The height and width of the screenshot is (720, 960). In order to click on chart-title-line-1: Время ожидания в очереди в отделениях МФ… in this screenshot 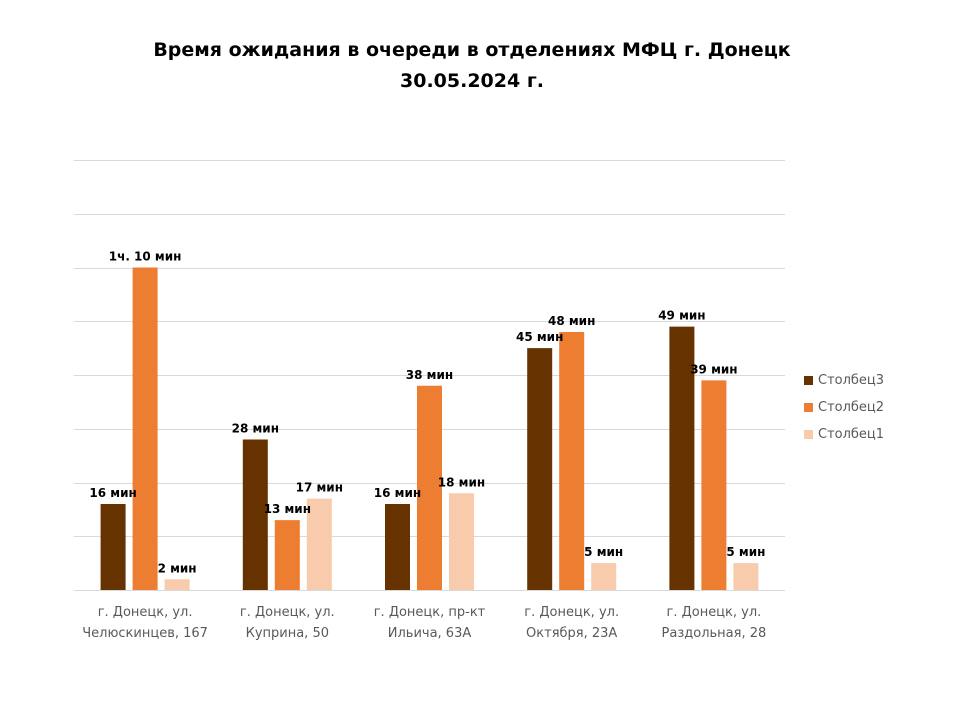, I will do `click(472, 50)`.